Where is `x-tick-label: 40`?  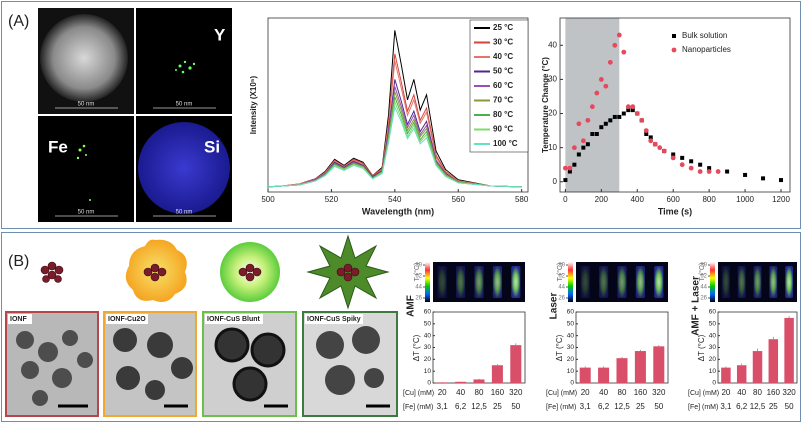
x-tick-label: 40 is located at coordinates (460, 392).